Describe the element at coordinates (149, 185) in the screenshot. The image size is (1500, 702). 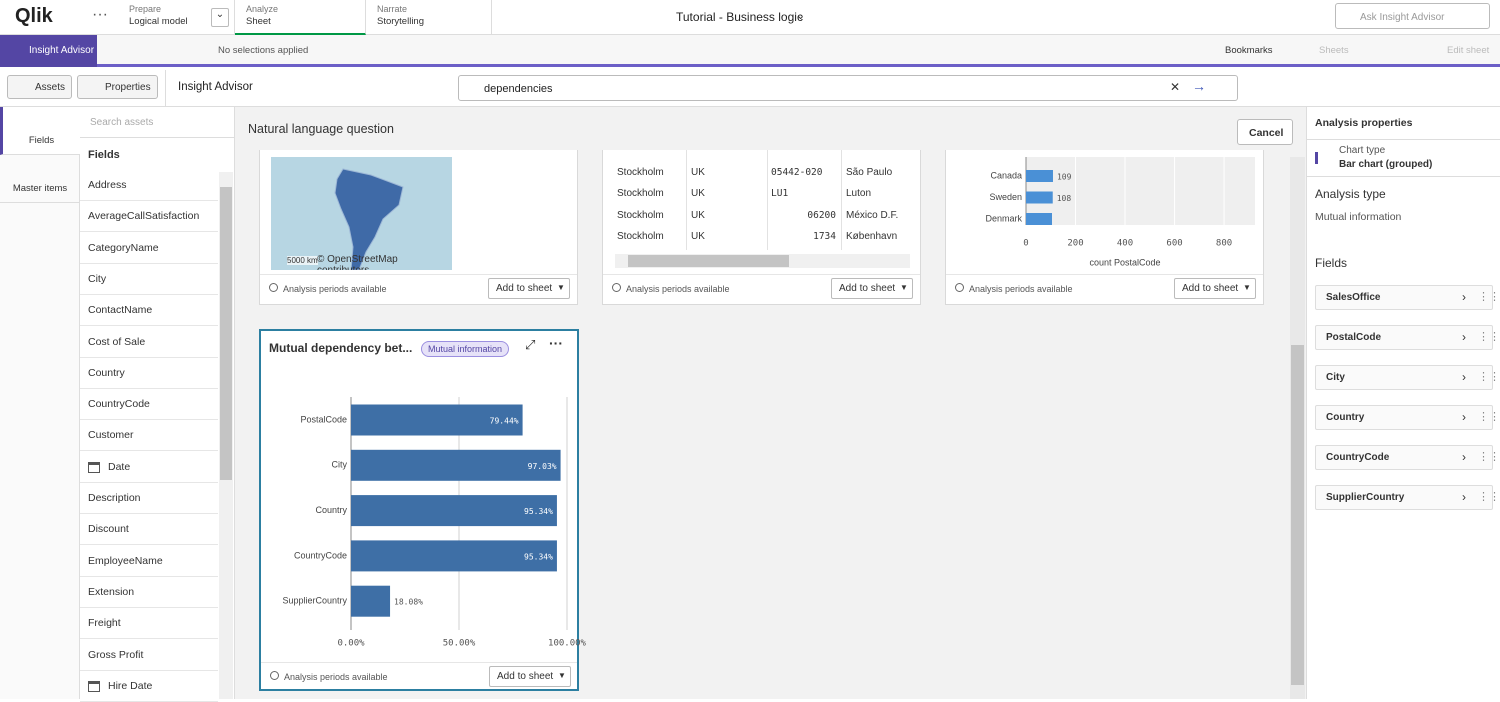
I see `asset-field: Address` at that location.